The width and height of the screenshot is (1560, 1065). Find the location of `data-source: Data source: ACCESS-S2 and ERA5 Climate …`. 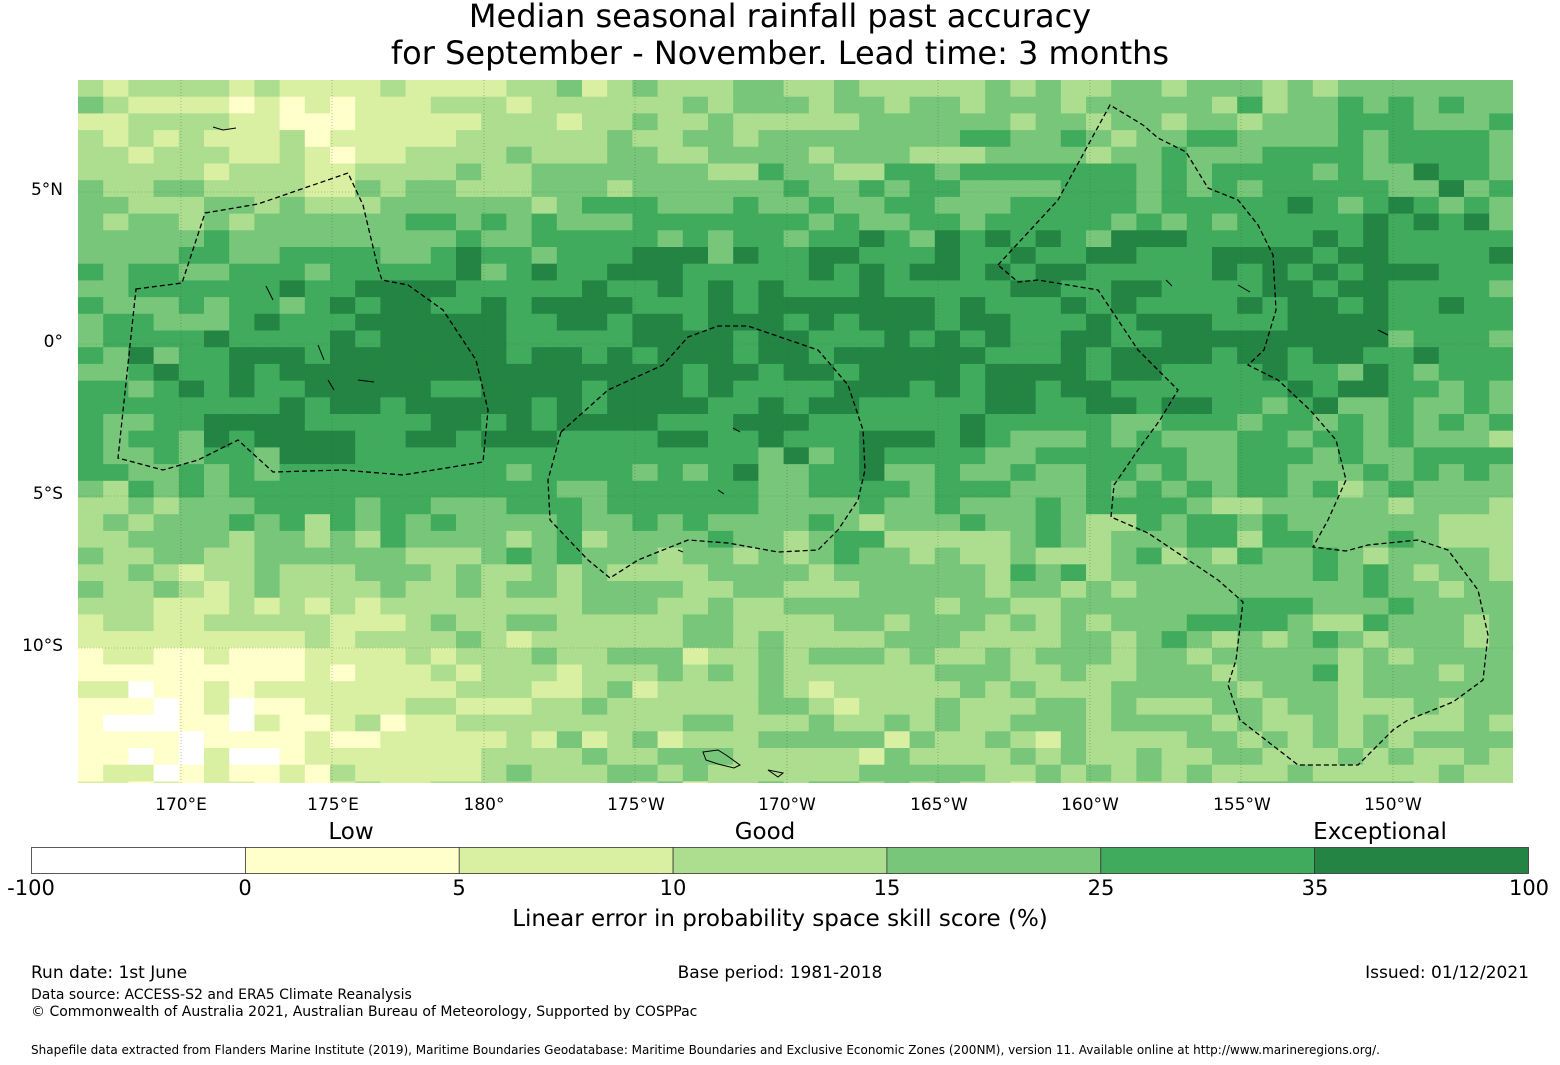

data-source: Data source: ACCESS-S2 and ERA5 Climate … is located at coordinates (221, 995).